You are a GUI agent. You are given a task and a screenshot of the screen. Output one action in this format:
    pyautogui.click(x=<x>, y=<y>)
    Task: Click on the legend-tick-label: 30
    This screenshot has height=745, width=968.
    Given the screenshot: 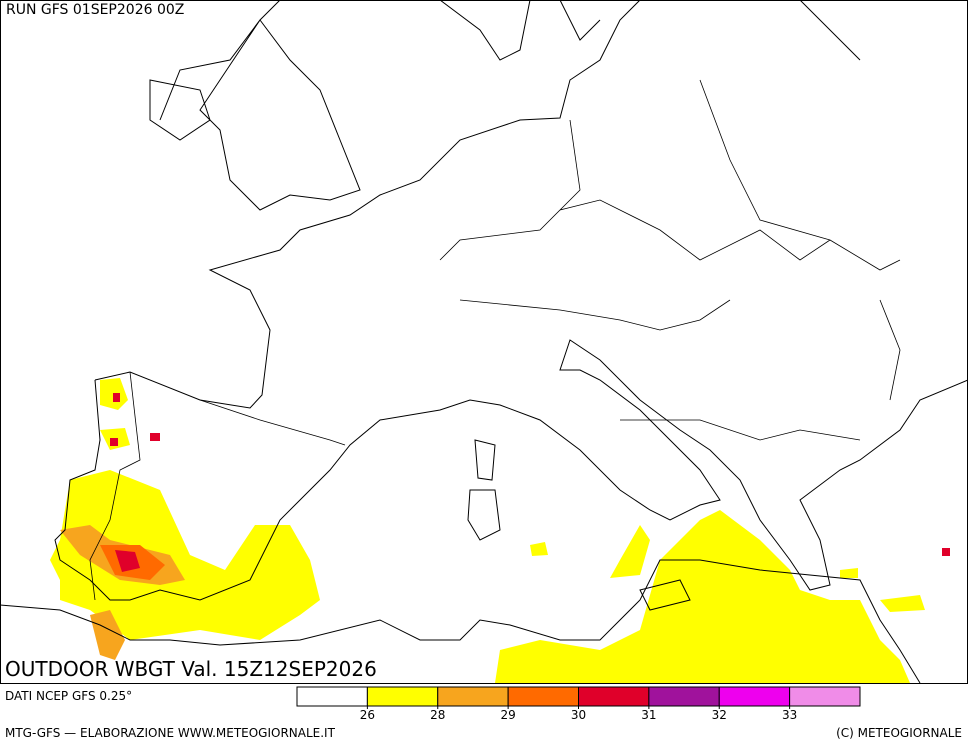 What is the action you would take?
    pyautogui.click(x=578, y=715)
    